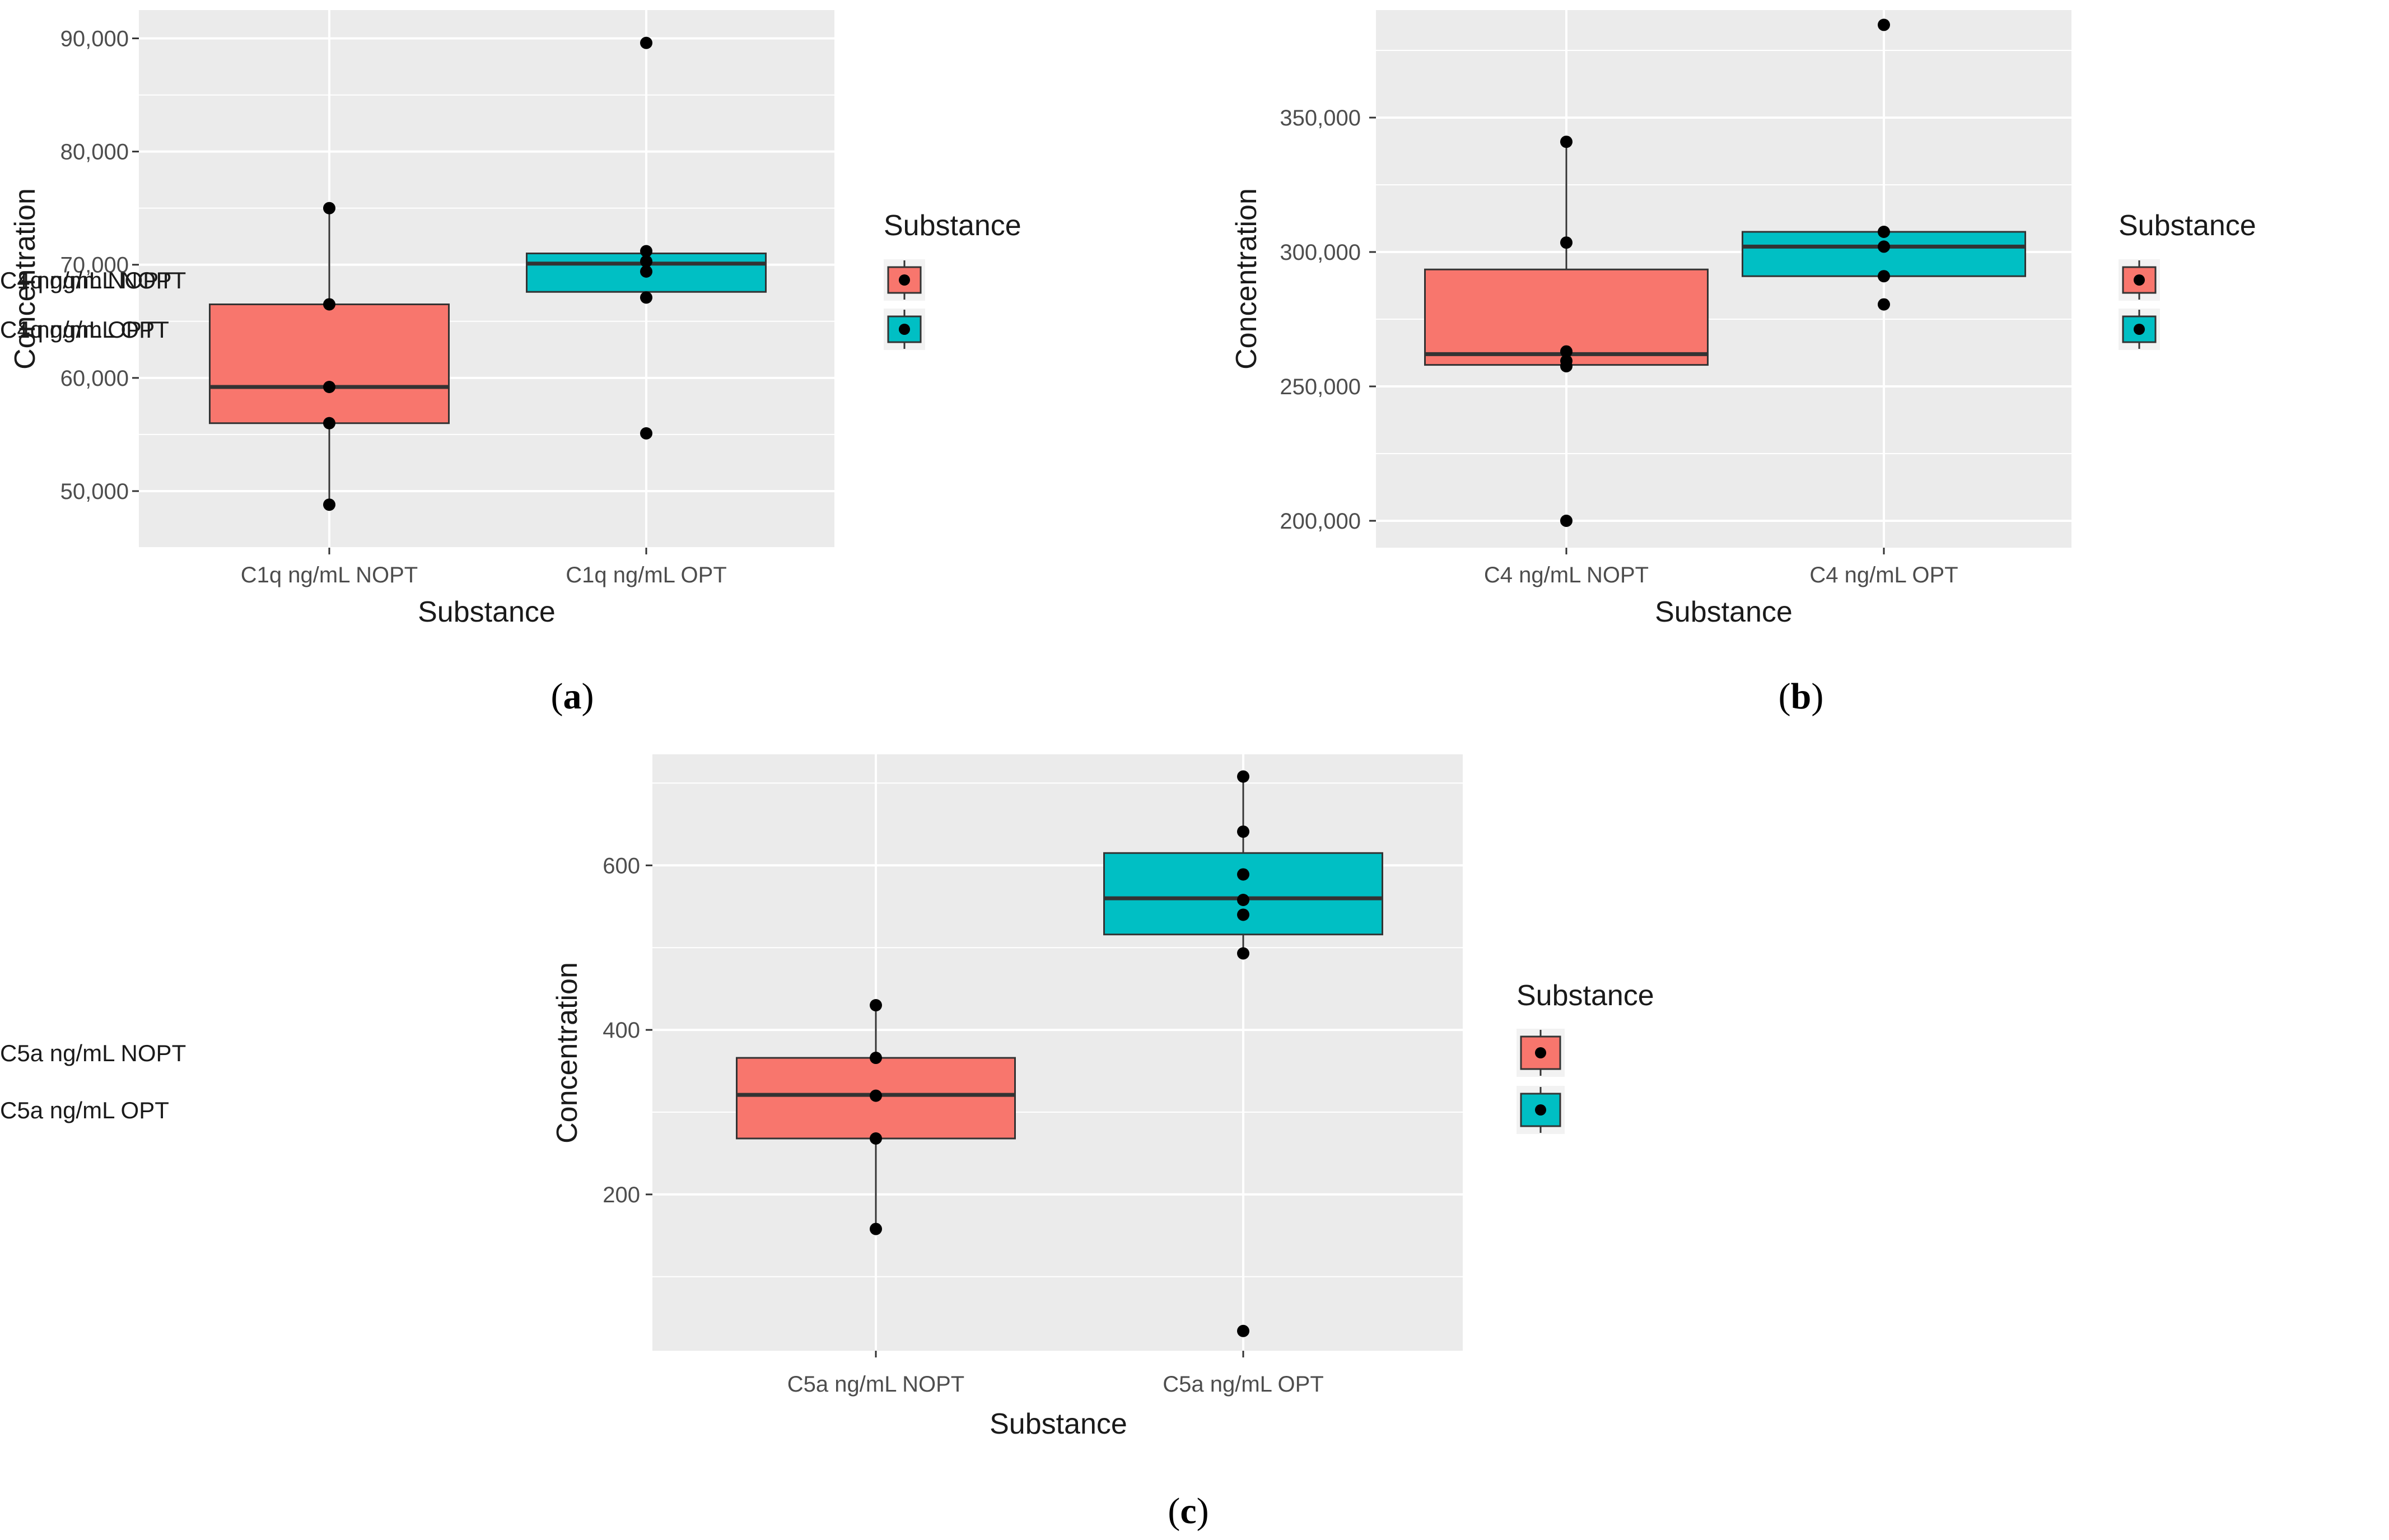 This screenshot has width=2389, height=1540. I want to click on legend-label: C1q ng/mL NOPT, so click(93, 280).